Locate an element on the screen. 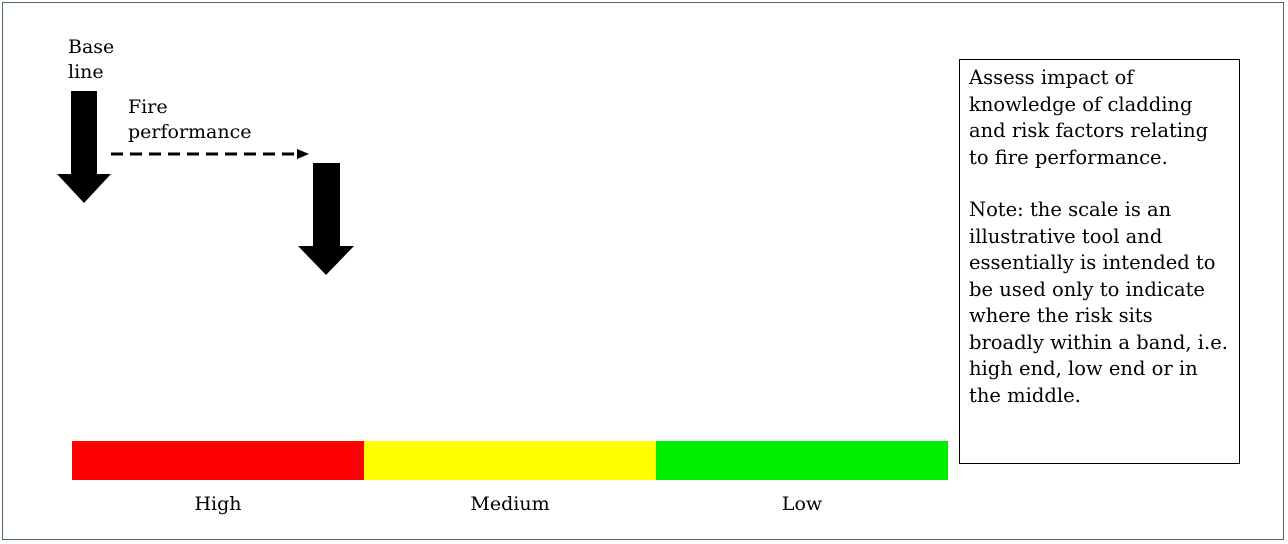 Image resolution: width=1288 pixels, height=544 pixels. band-high is located at coordinates (218, 460).